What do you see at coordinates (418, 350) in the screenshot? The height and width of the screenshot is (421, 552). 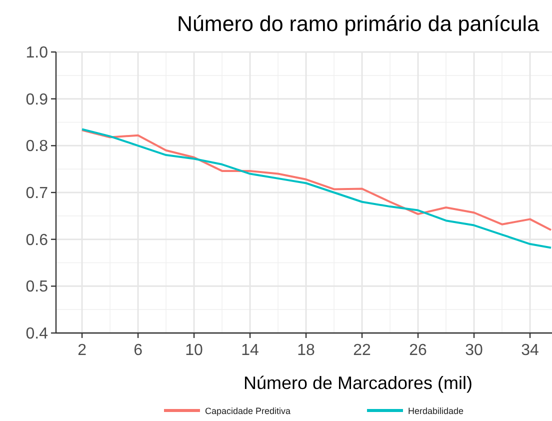 I see `x-tick-label: 26` at bounding box center [418, 350].